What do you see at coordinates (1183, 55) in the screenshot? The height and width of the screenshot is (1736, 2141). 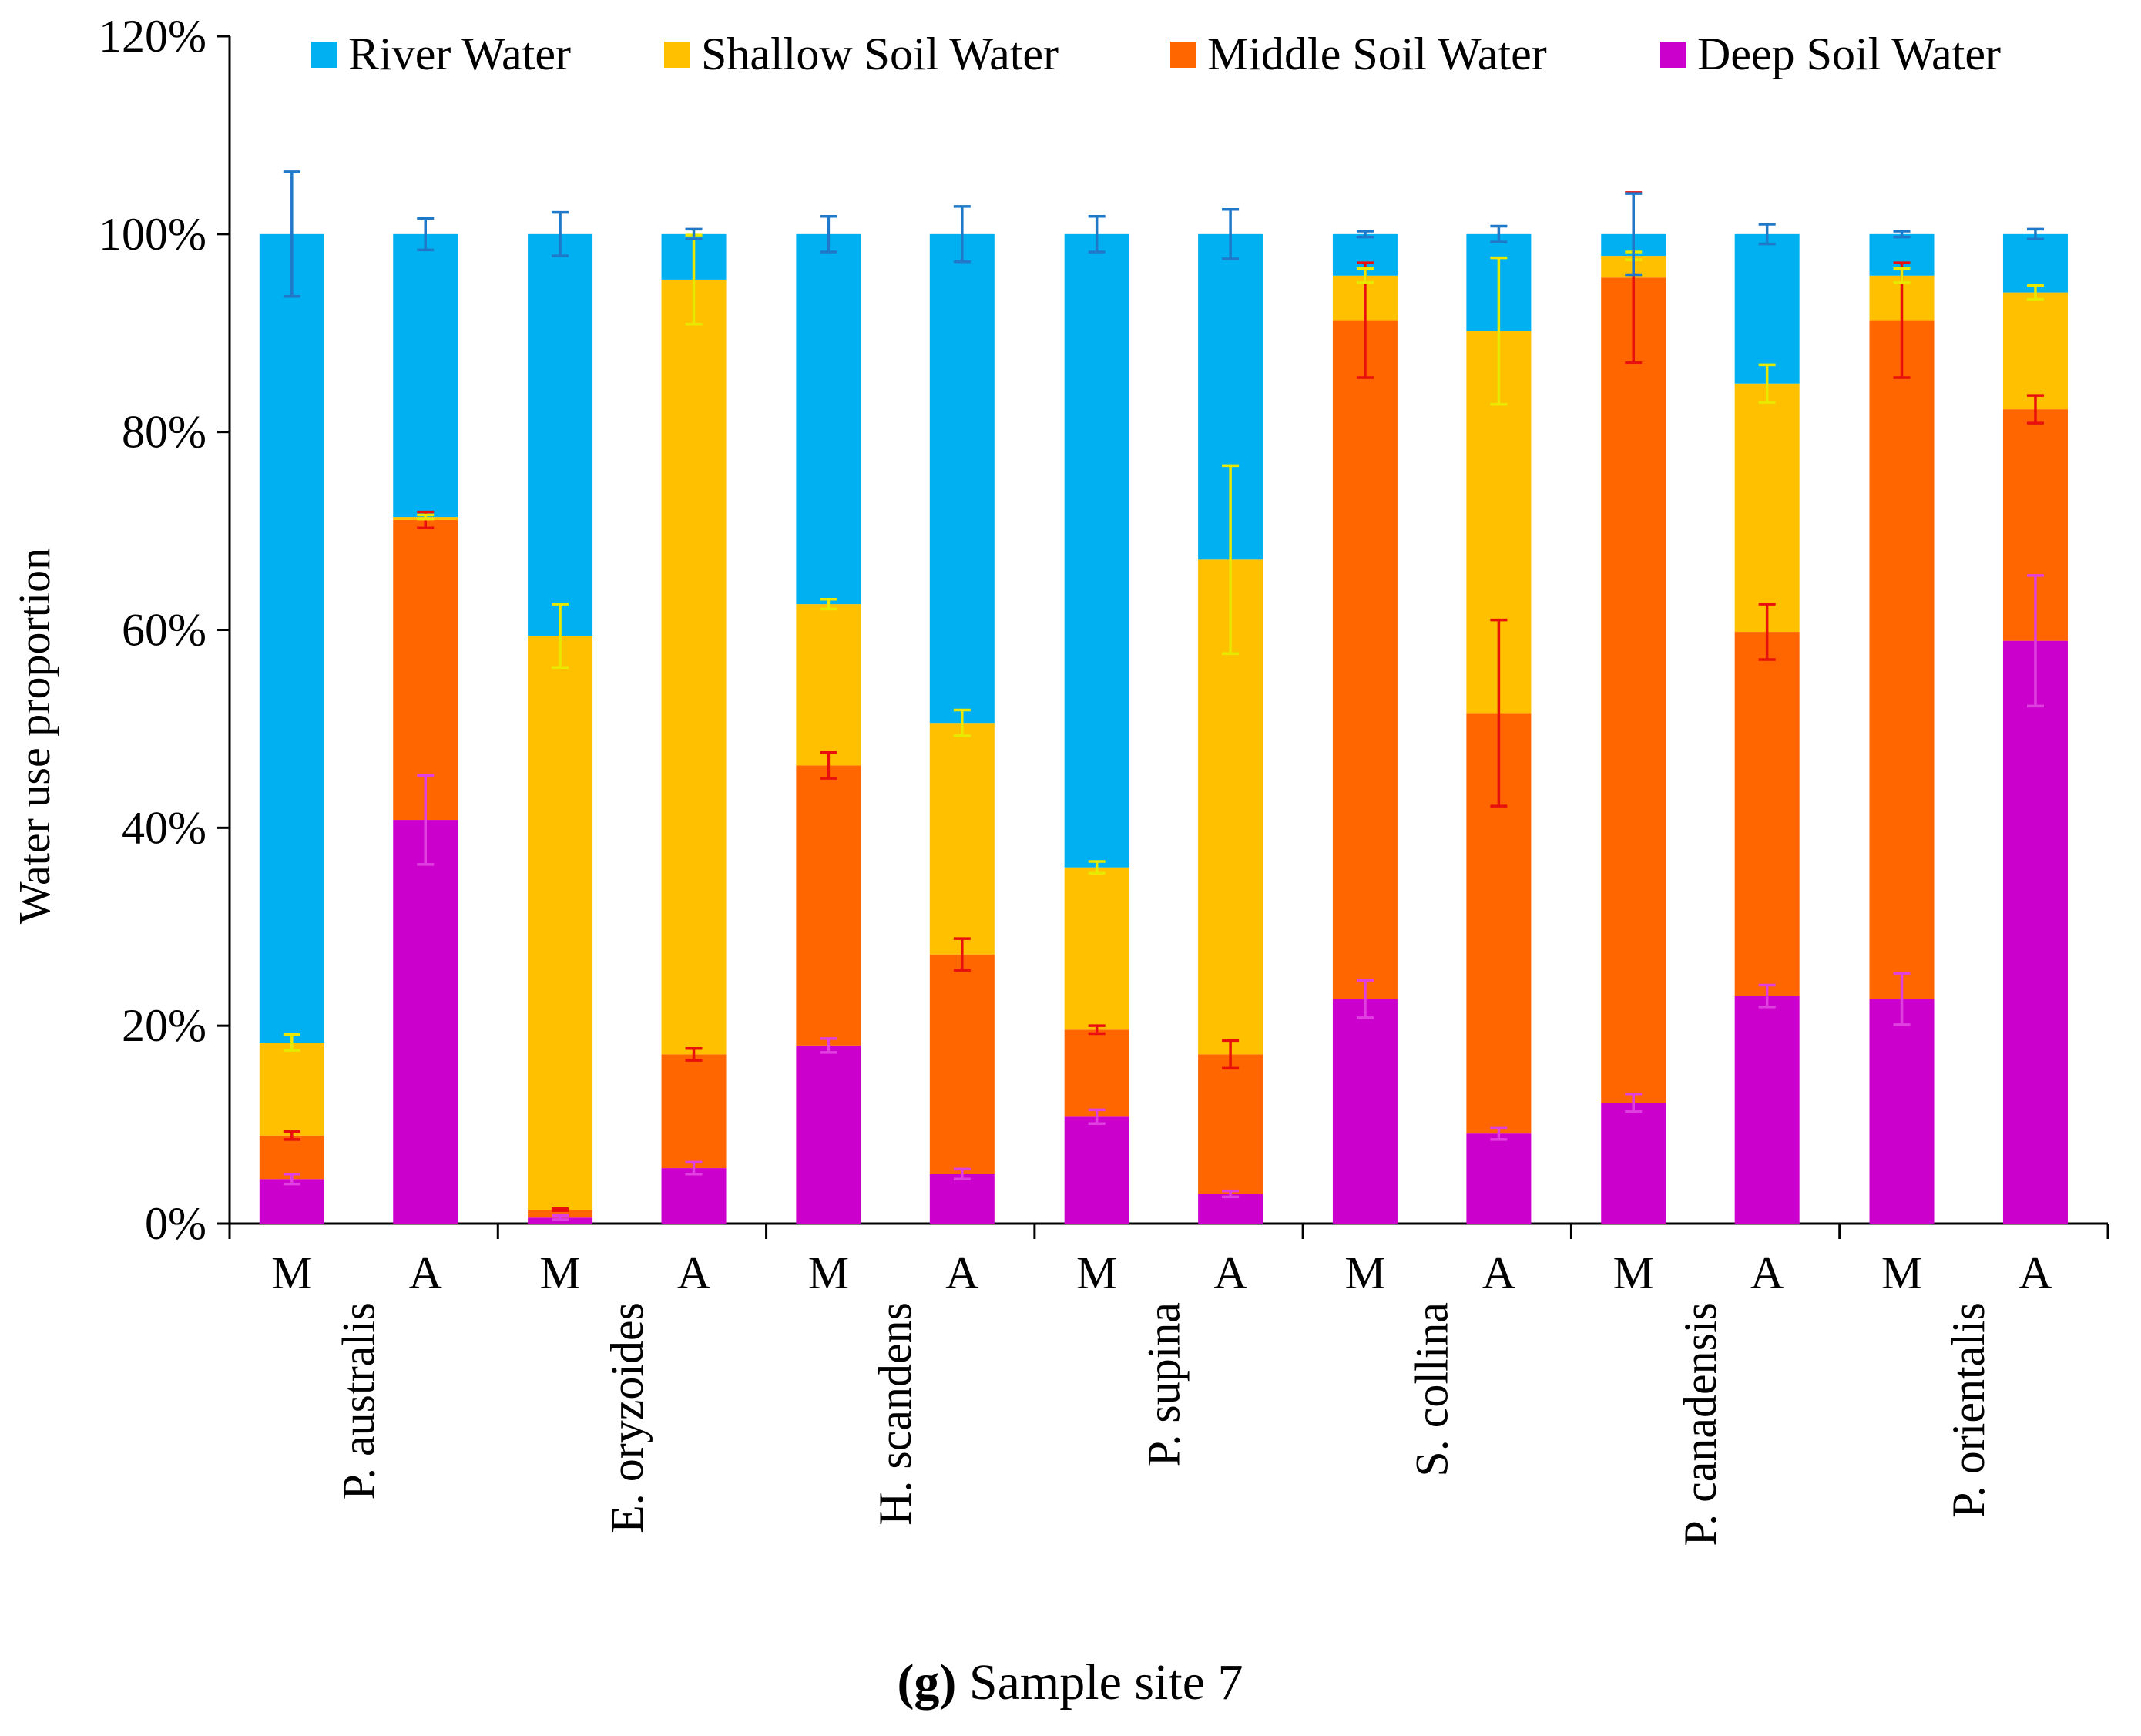 I see `legend-swatch` at bounding box center [1183, 55].